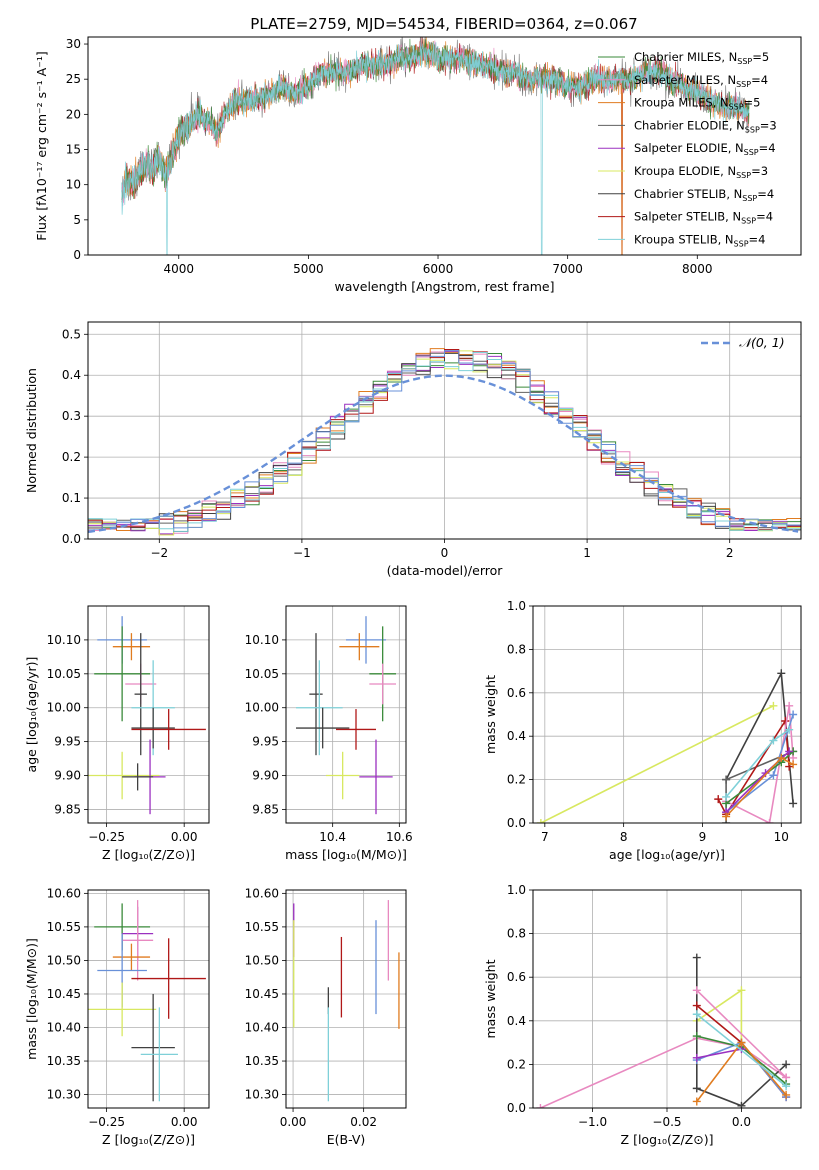 The height and width of the screenshot is (1170, 819). What do you see at coordinates (445, 553) in the screenshot?
I see `x-tick-label: 0` at bounding box center [445, 553].